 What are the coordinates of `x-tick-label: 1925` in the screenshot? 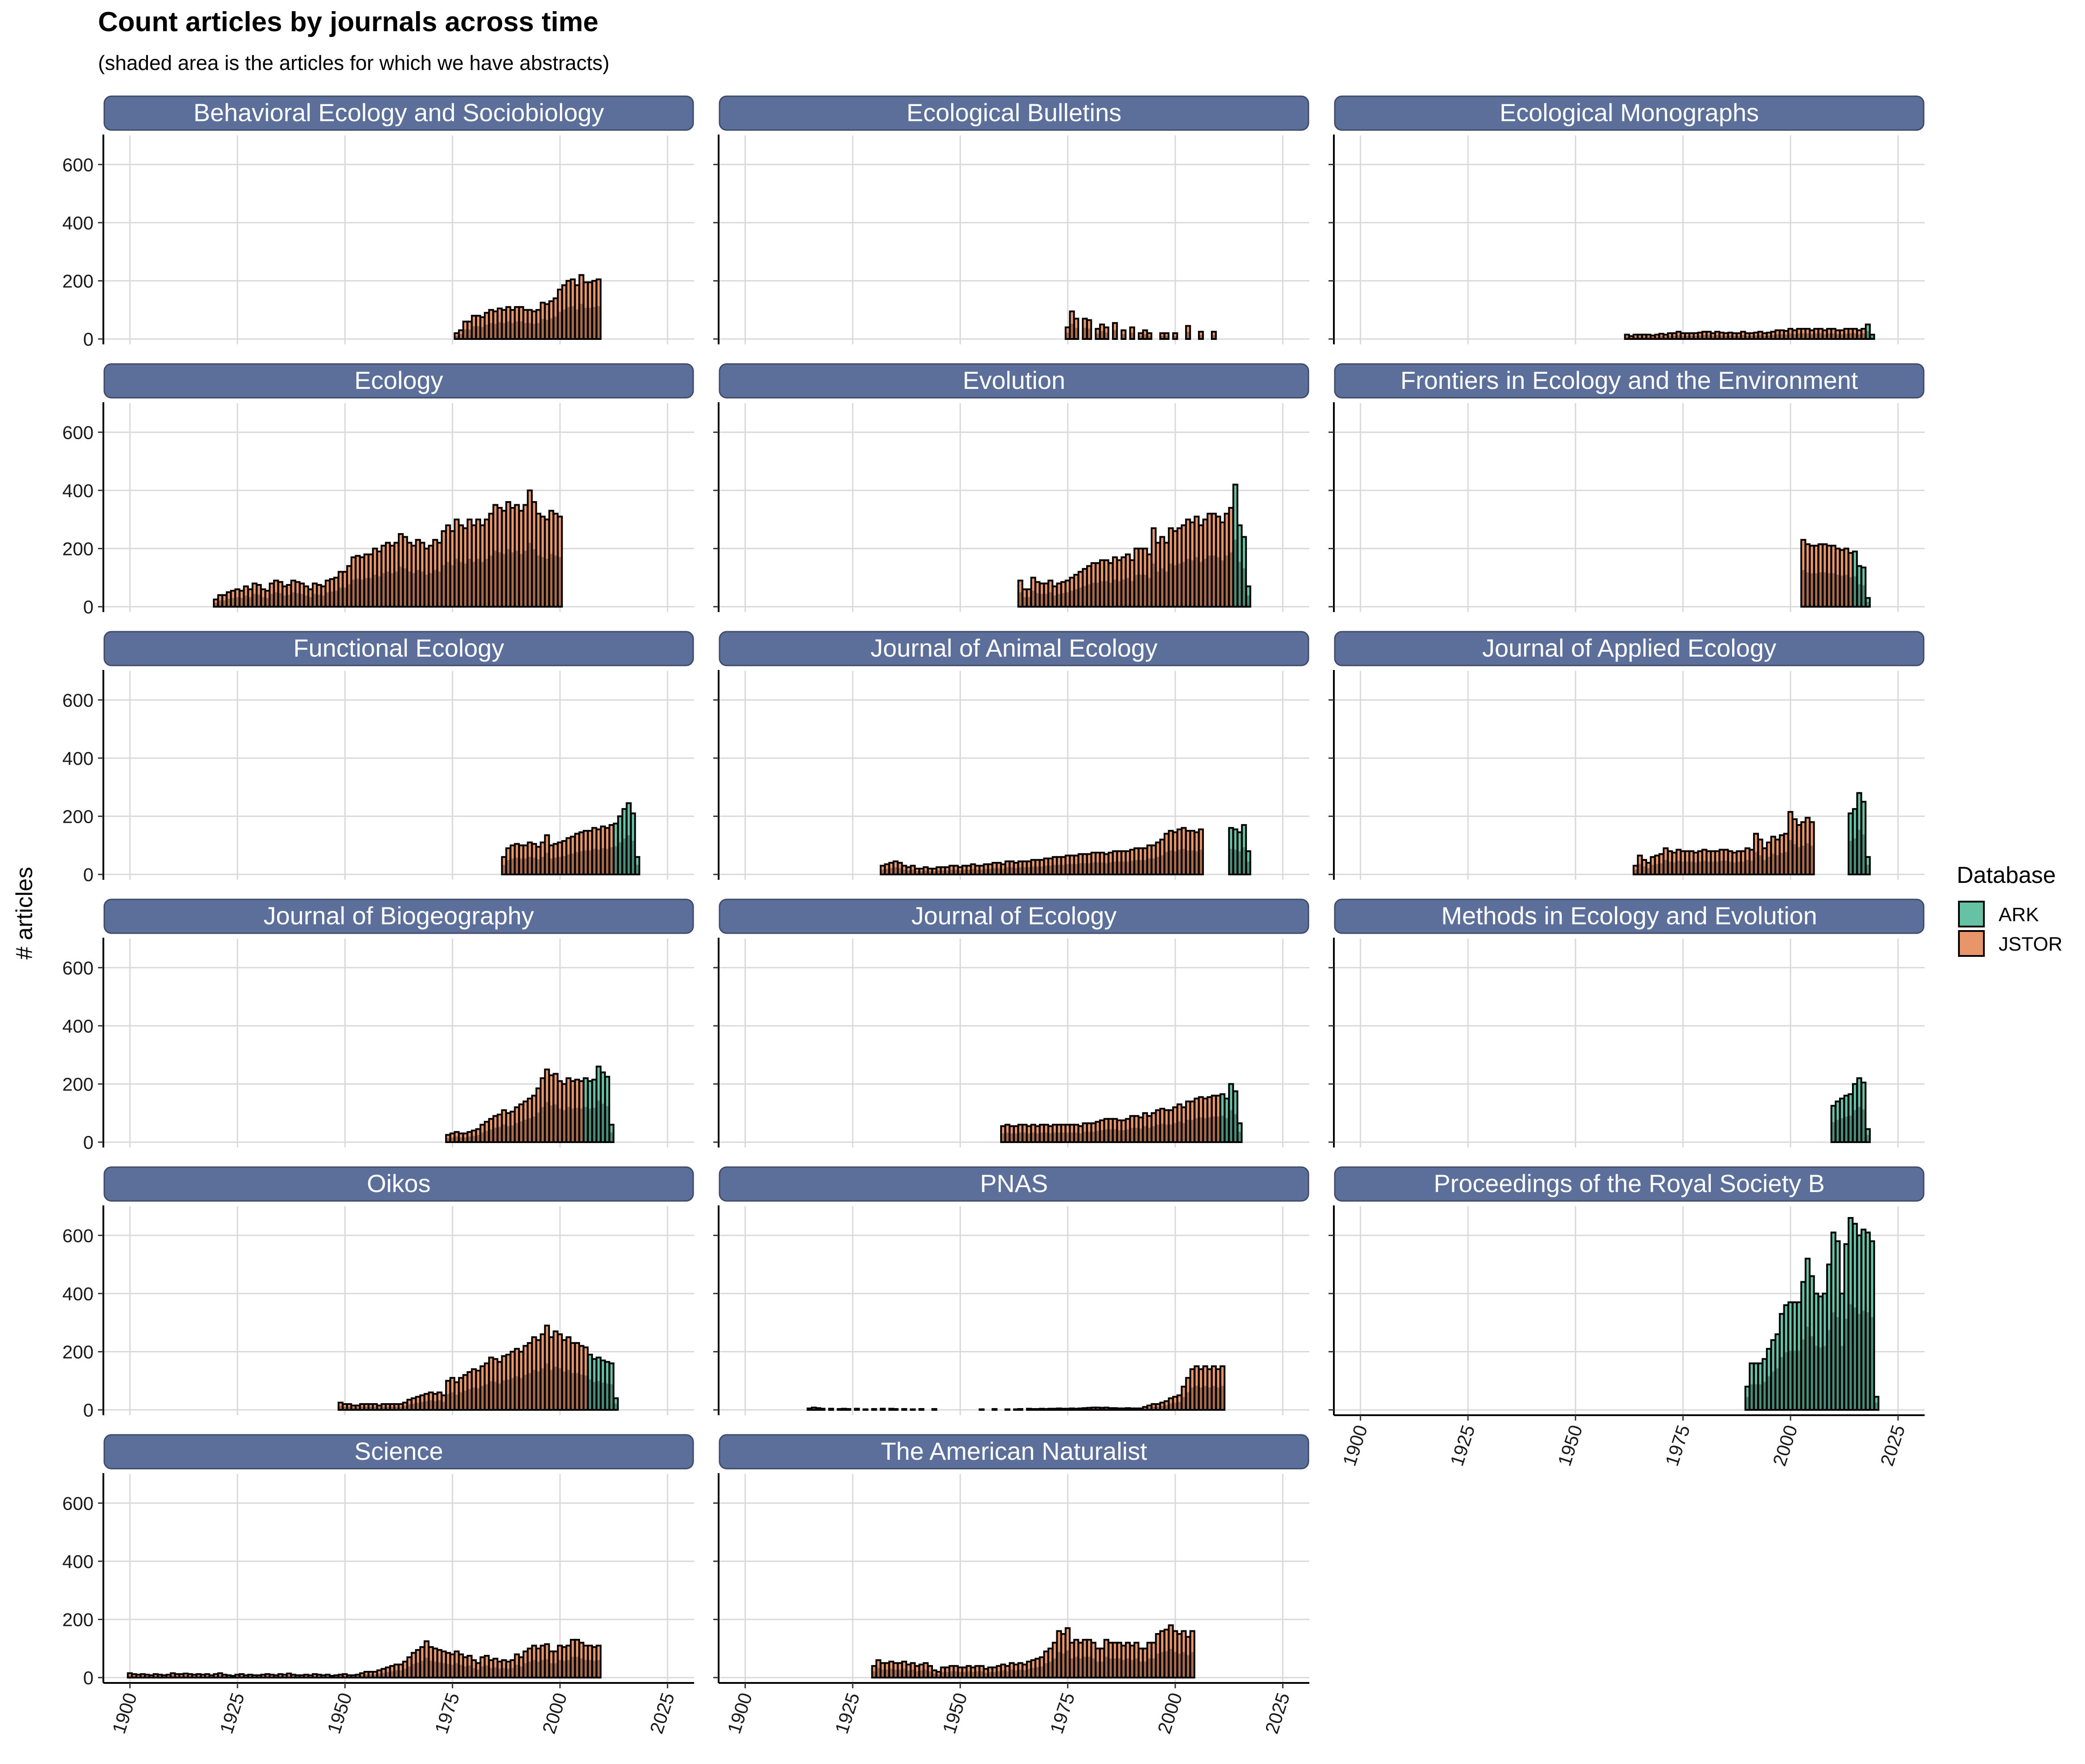 It's located at (1462, 1445).